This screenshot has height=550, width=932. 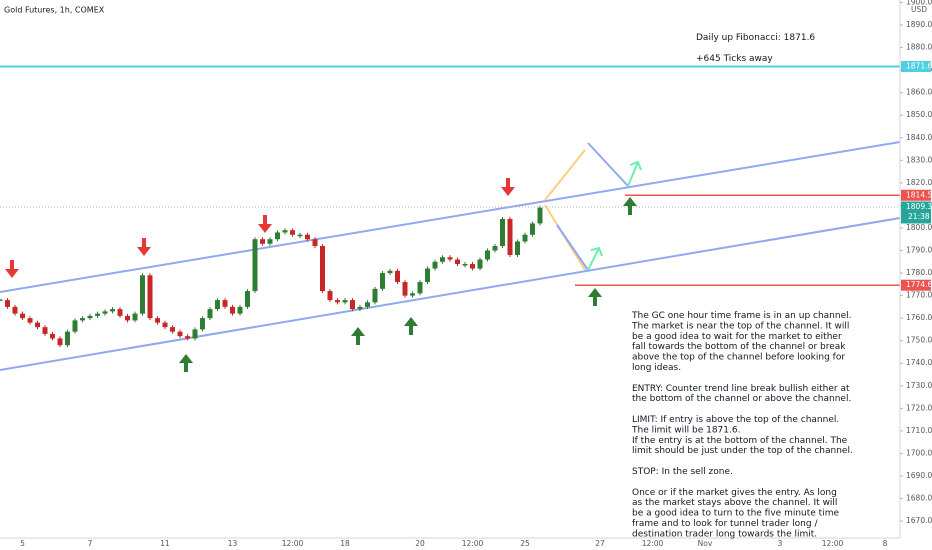 What do you see at coordinates (919, 407) in the screenshot?
I see `y-tick-label: 1720.0` at bounding box center [919, 407].